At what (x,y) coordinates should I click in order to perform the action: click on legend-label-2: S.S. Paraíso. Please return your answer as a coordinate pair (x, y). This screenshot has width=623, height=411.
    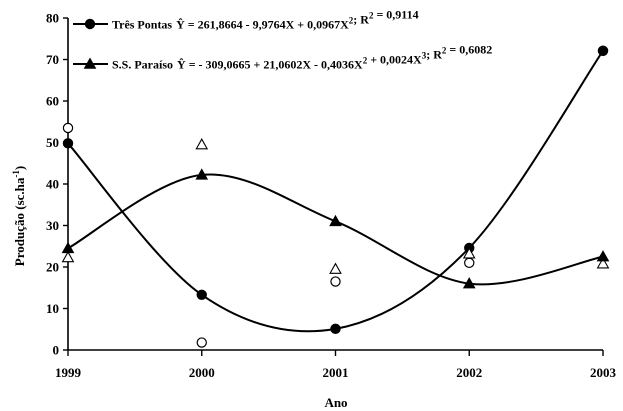
    Looking at the image, I should click on (142, 65).